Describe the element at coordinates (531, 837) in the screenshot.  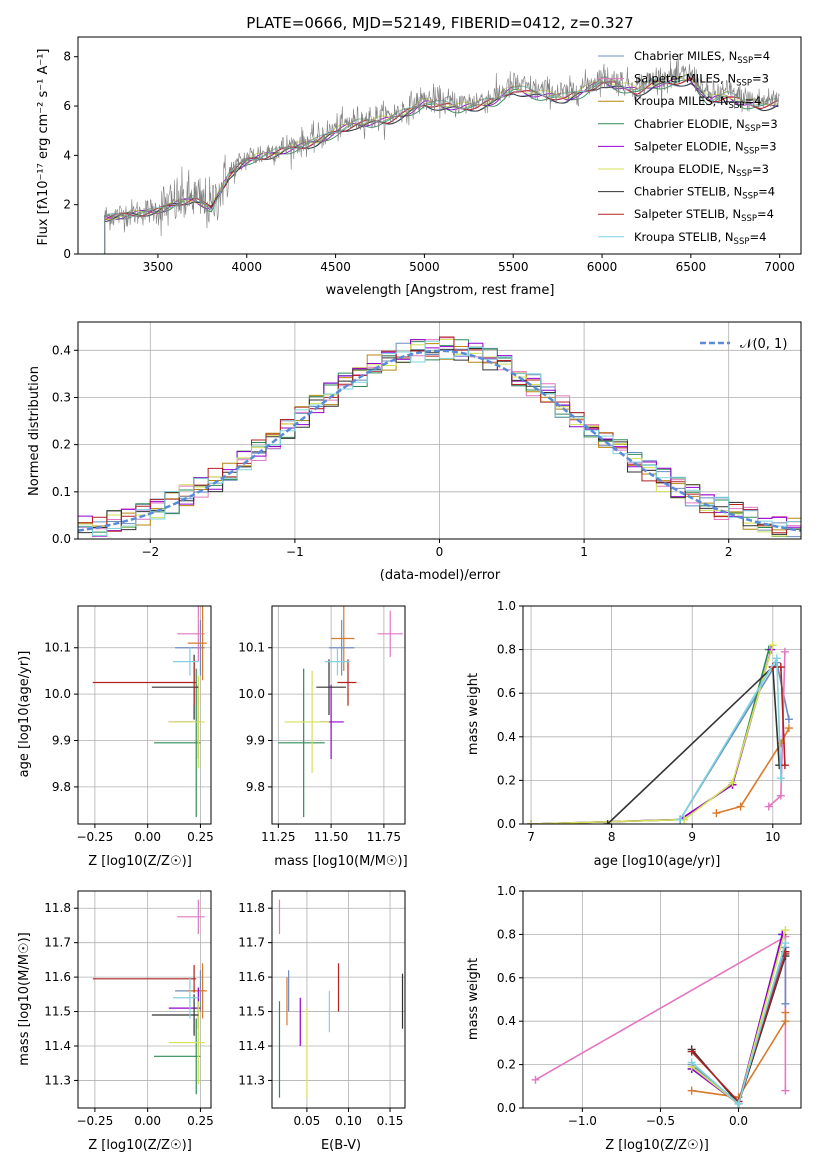
I see `massweight-vs-age-xtick-label-0: 7` at that location.